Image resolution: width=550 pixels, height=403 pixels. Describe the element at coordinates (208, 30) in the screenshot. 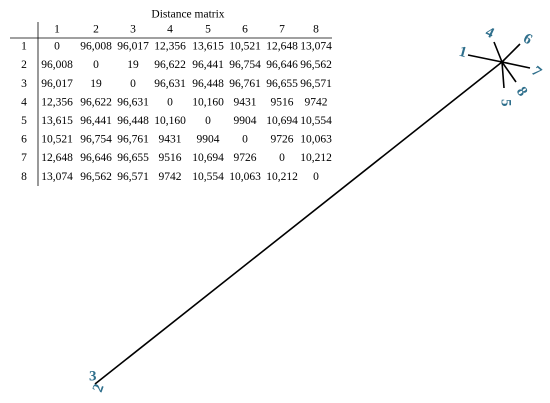

I see `column-header: 5` at that location.